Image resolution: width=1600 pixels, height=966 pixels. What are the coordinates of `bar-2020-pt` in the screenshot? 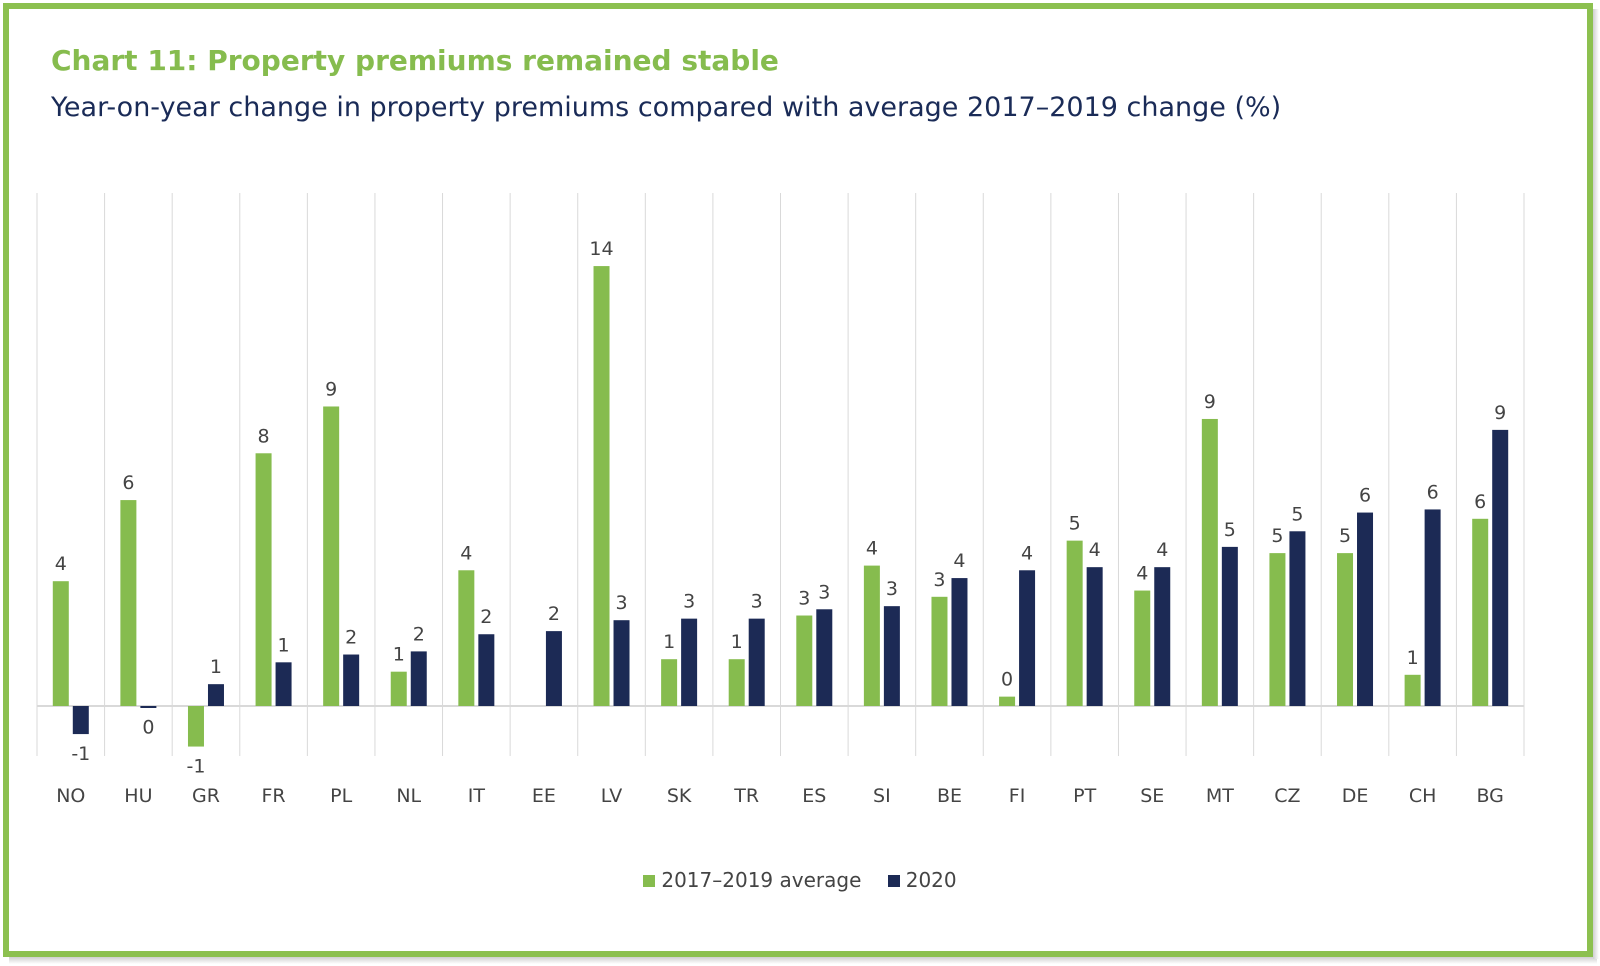 It's located at (1094, 636).